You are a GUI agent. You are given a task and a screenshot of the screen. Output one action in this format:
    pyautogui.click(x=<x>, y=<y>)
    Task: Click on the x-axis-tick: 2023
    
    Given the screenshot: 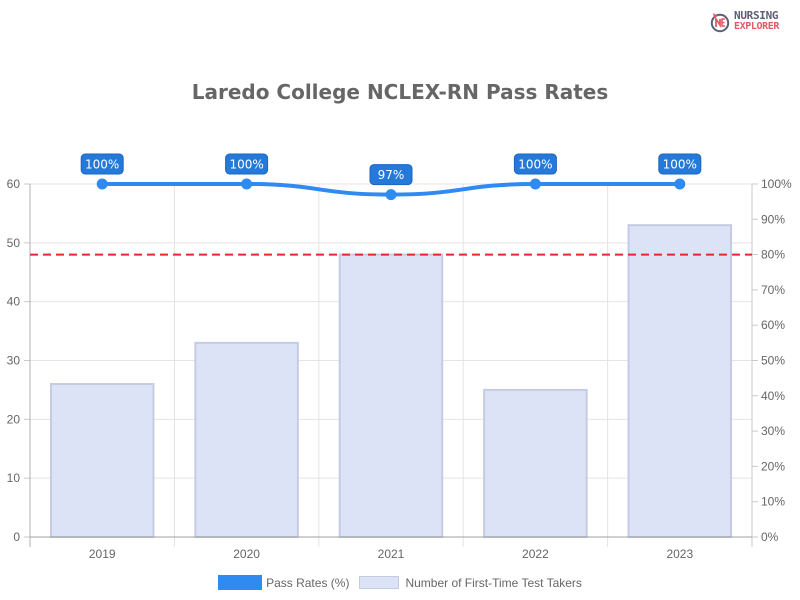 What is the action you would take?
    pyautogui.click(x=679, y=554)
    